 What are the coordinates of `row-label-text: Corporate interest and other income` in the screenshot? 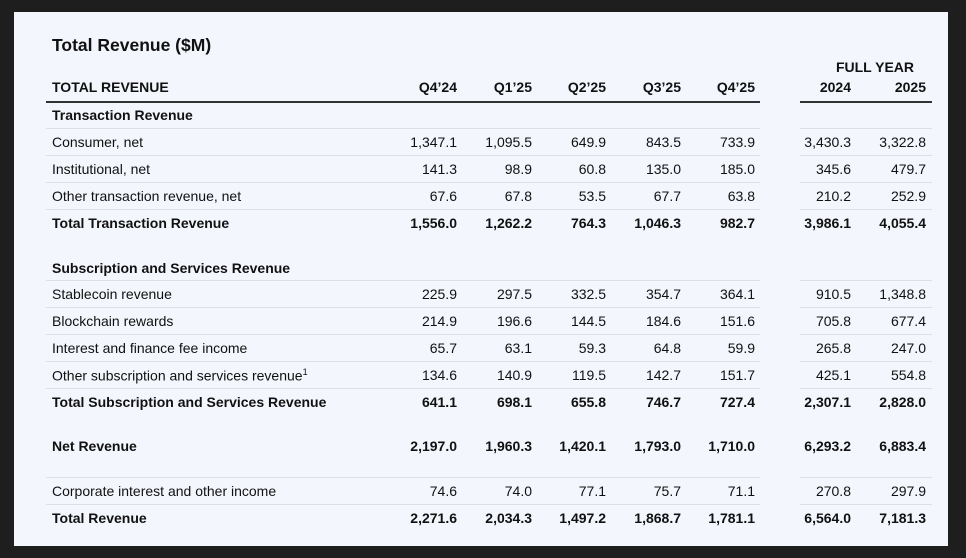 It's located at (164, 491).